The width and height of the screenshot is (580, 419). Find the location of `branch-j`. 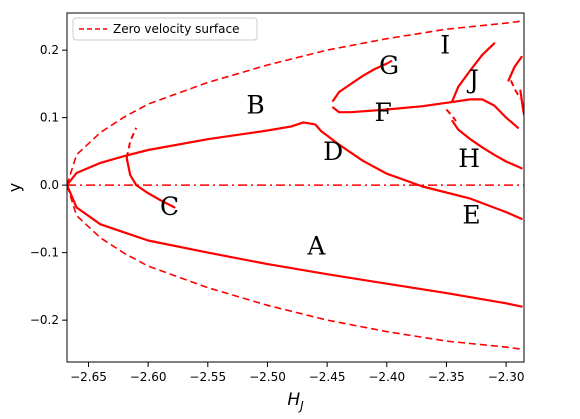

branch-j is located at coordinates (451, 115).